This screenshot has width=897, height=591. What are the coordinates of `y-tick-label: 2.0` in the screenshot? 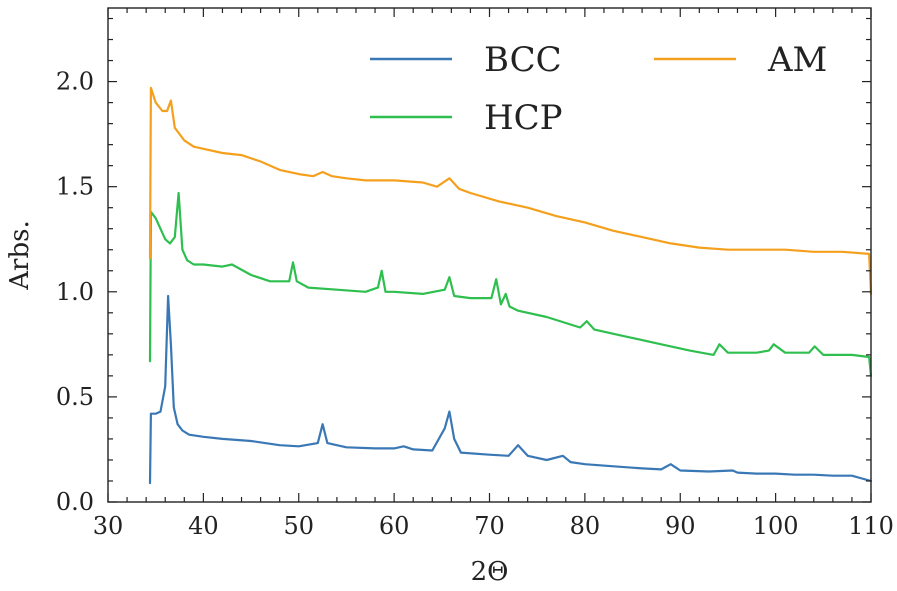 It's located at (75, 82).